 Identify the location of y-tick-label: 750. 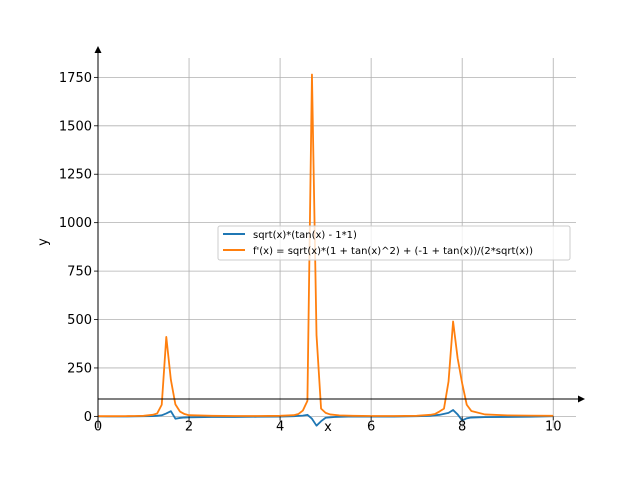
(79, 272).